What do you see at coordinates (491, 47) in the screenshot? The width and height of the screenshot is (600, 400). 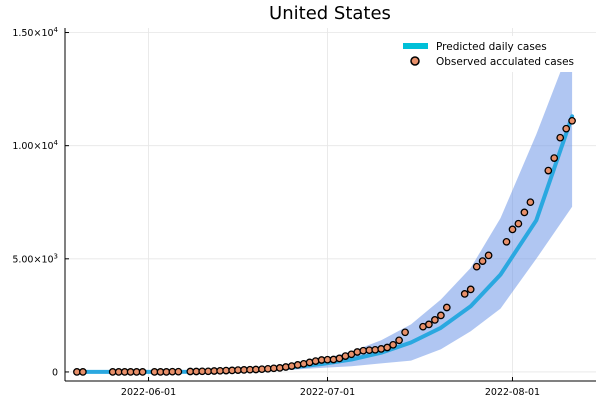 I see `legend-label: Predicted daily cases` at bounding box center [491, 47].